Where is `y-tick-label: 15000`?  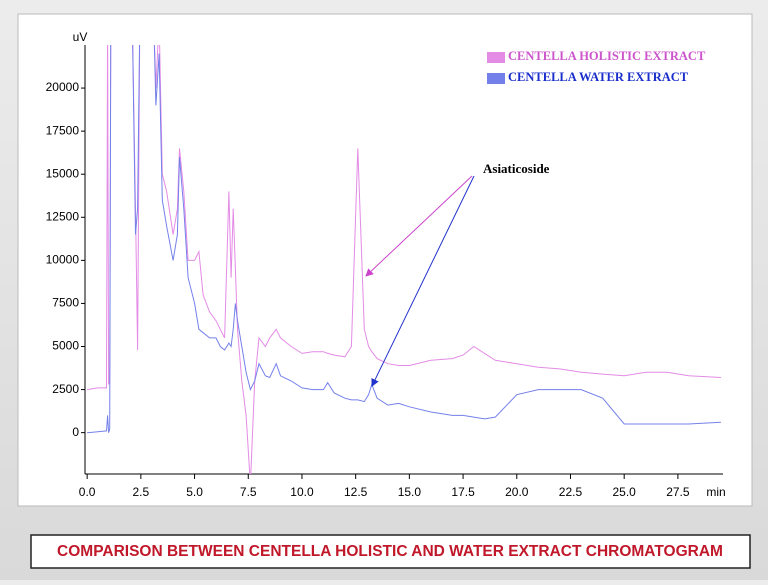 y-tick-label: 15000 is located at coordinates (63, 173).